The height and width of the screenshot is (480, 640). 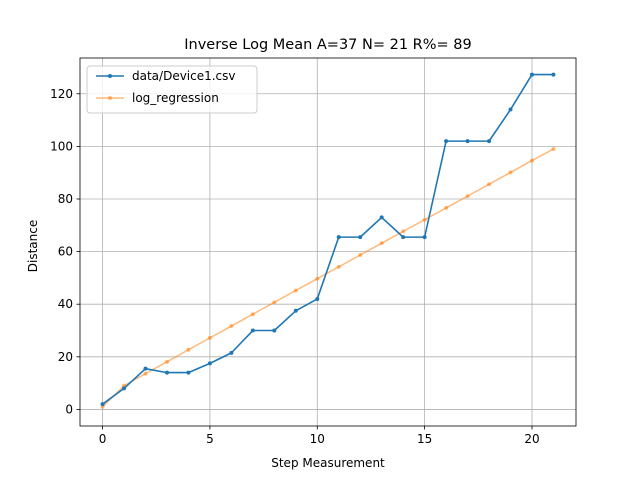 What do you see at coordinates (103, 439) in the screenshot?
I see `x-tick-label: 0` at bounding box center [103, 439].